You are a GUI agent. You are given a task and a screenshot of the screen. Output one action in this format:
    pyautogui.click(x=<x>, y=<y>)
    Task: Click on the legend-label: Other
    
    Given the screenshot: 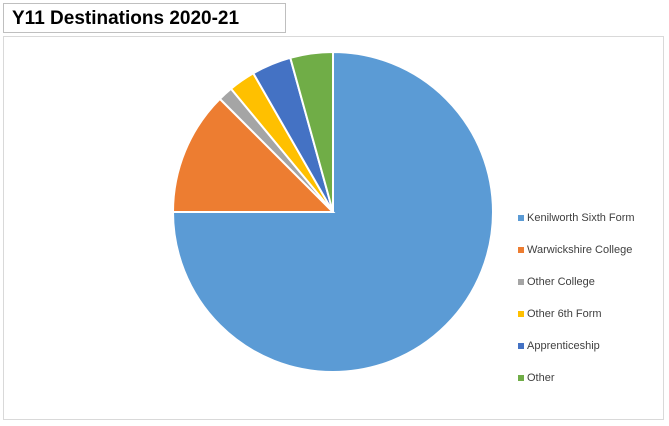 What is the action you would take?
    pyautogui.click(x=541, y=378)
    